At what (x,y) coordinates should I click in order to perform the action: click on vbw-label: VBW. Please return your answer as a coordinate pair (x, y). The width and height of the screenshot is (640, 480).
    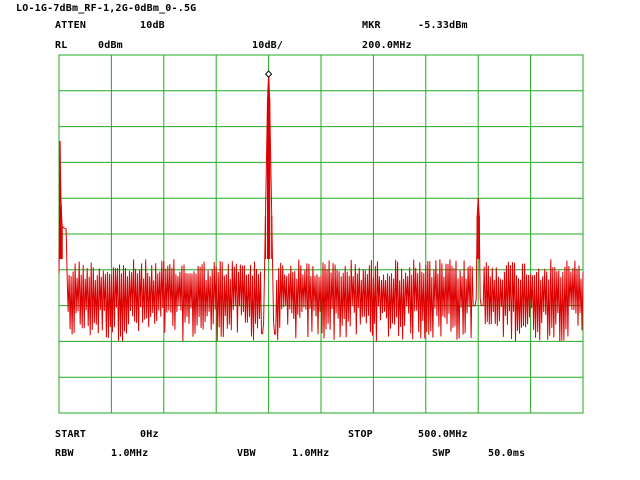
    Looking at the image, I should click on (246, 453).